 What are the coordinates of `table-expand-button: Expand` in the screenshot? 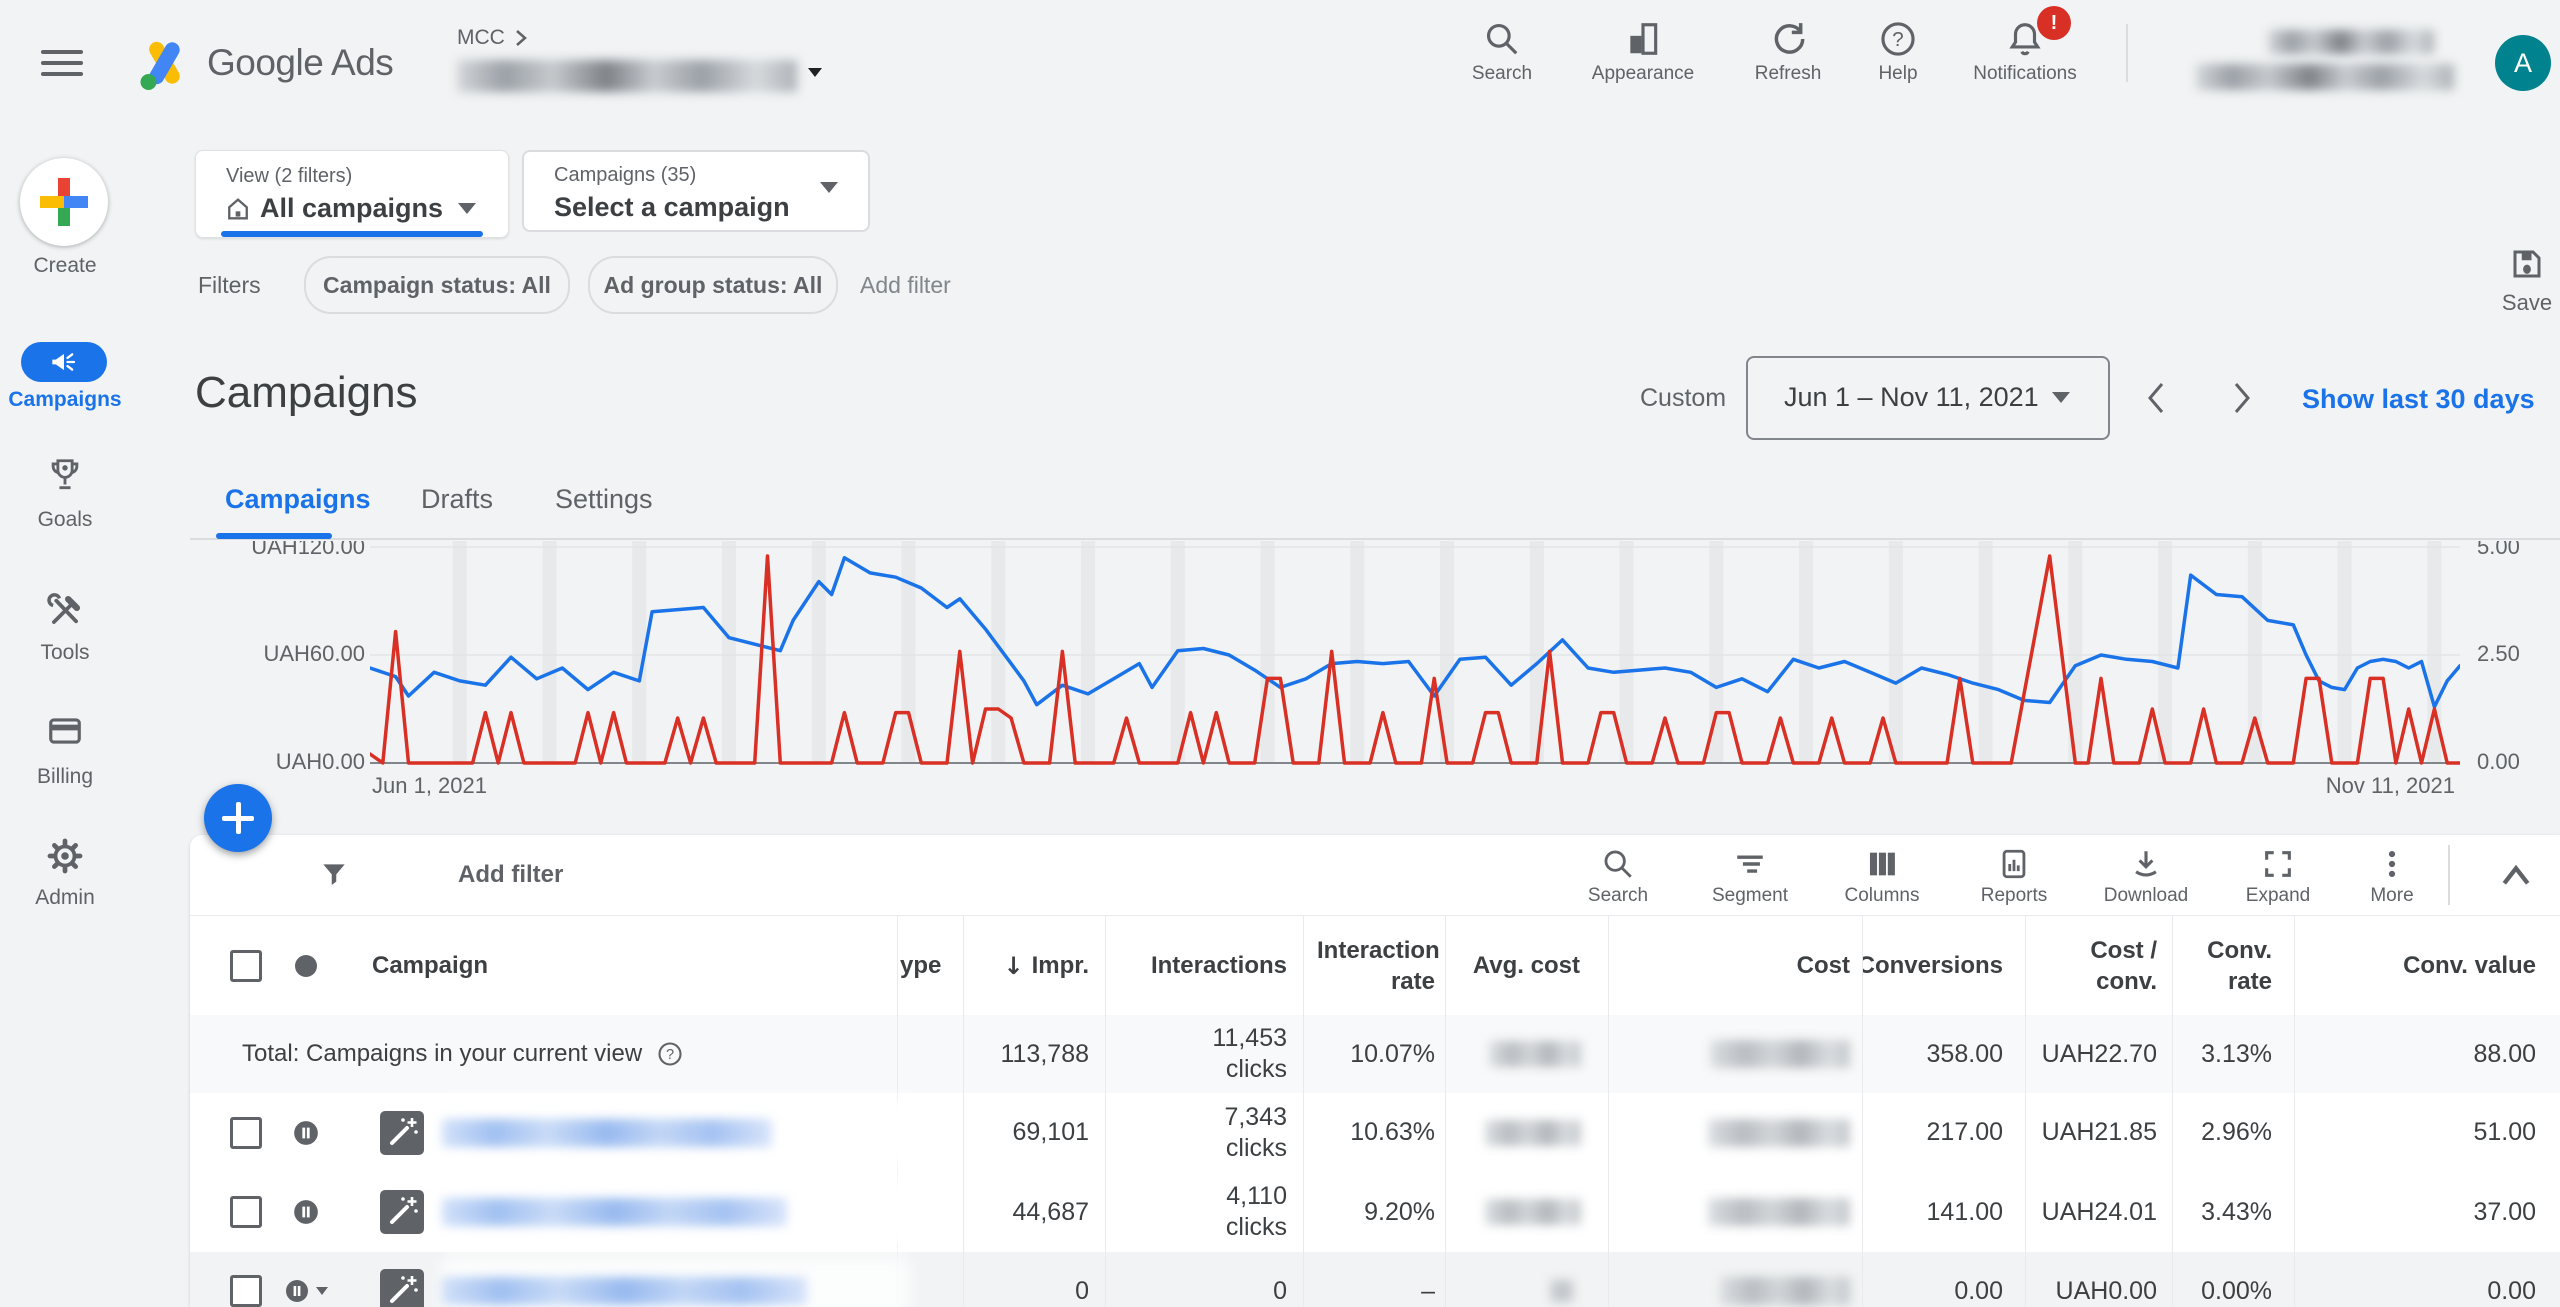 It's located at (2278, 877).